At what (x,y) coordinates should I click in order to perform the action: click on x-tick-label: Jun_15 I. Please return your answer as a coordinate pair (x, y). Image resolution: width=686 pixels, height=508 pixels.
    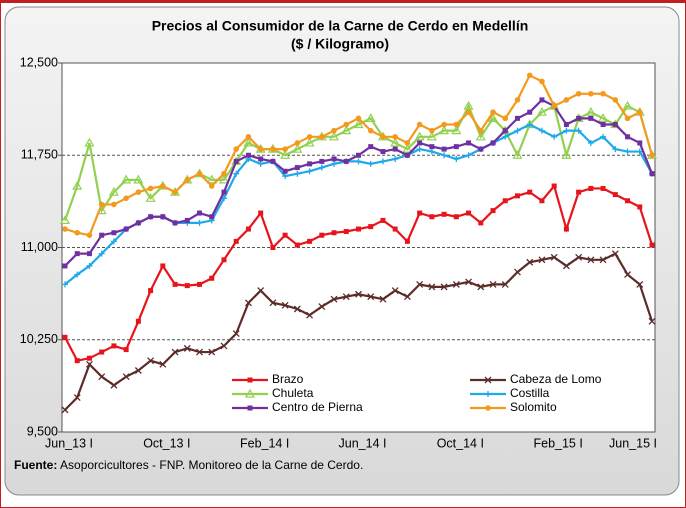
    Looking at the image, I should click on (633, 443).